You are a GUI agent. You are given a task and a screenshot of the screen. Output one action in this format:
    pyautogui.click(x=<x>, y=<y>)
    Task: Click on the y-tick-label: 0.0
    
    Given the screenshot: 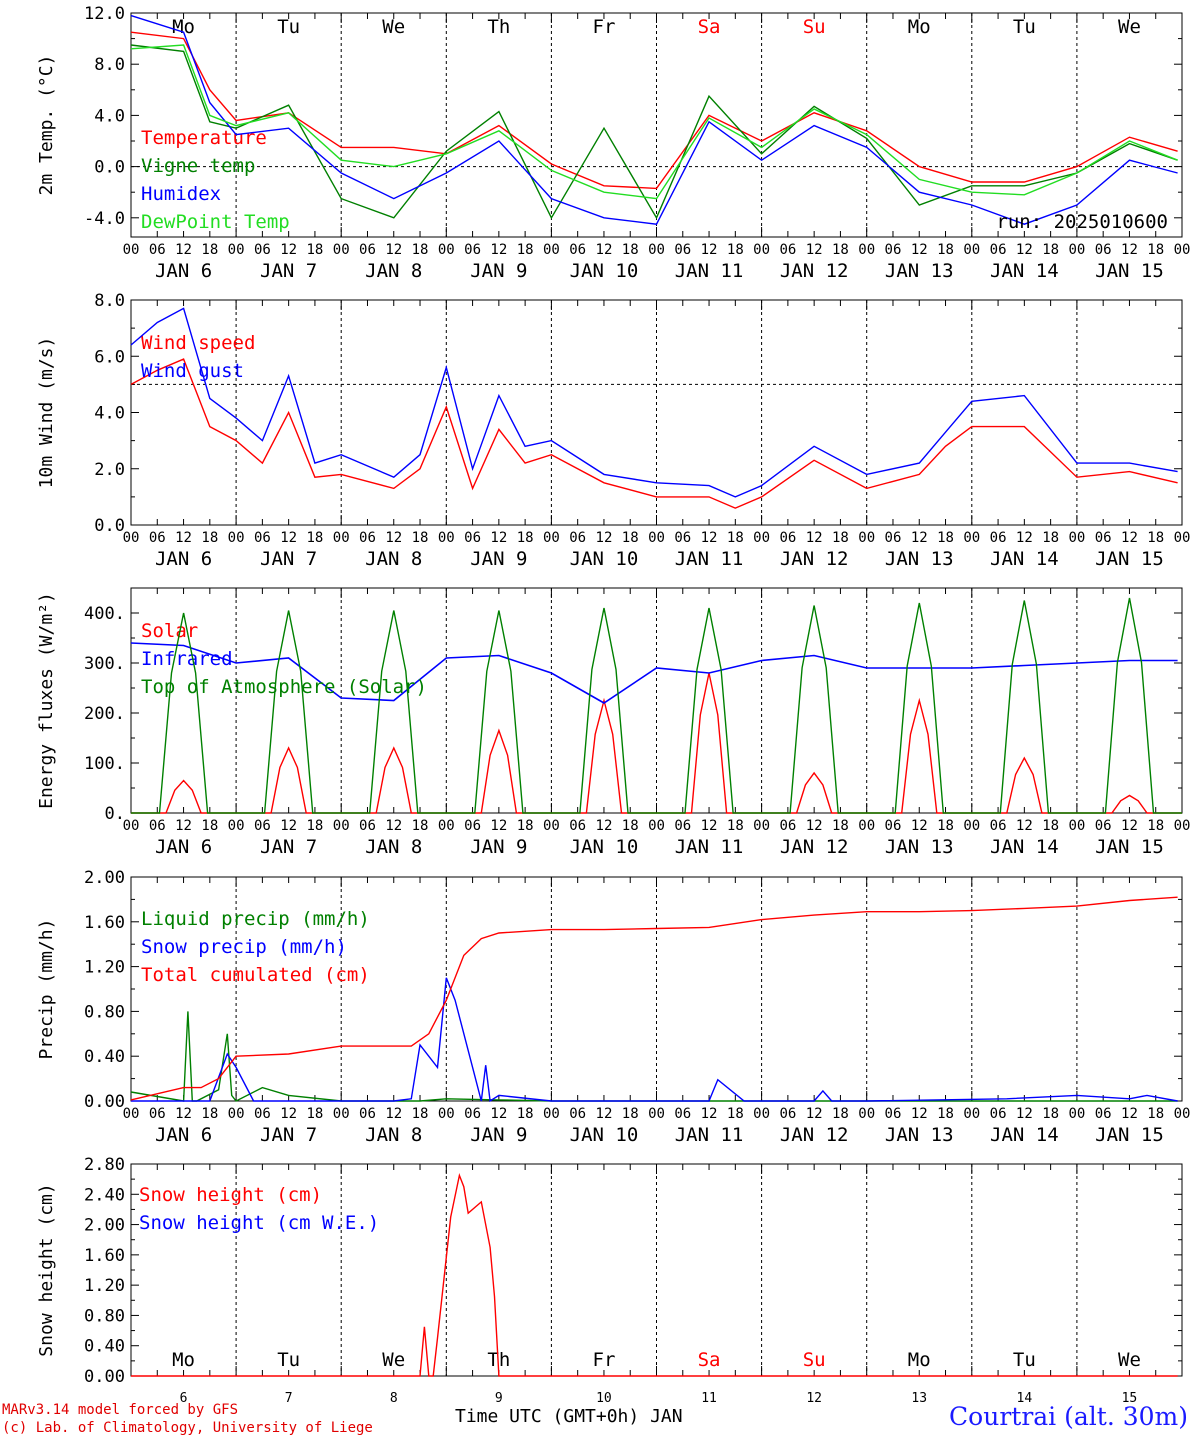 What is the action you would take?
    pyautogui.click(x=109, y=168)
    